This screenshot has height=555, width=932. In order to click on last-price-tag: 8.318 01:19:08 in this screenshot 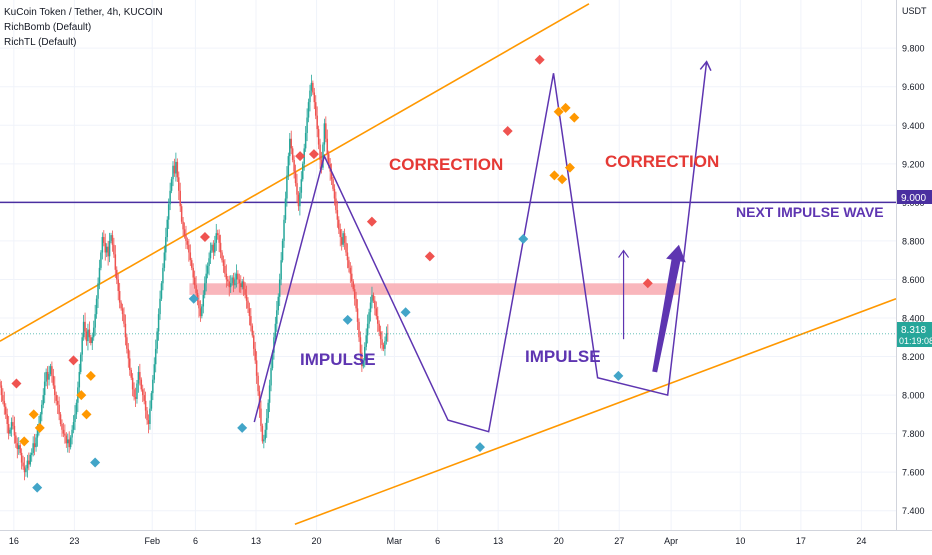, I will do `click(914, 334)`.